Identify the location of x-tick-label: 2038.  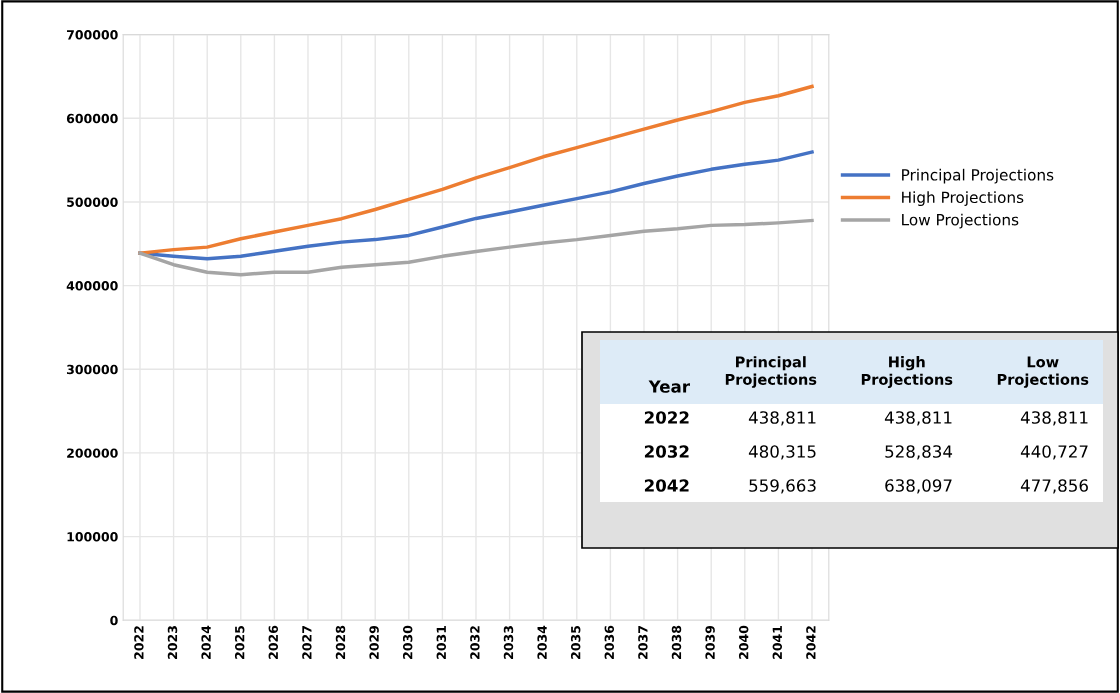
(676, 642).